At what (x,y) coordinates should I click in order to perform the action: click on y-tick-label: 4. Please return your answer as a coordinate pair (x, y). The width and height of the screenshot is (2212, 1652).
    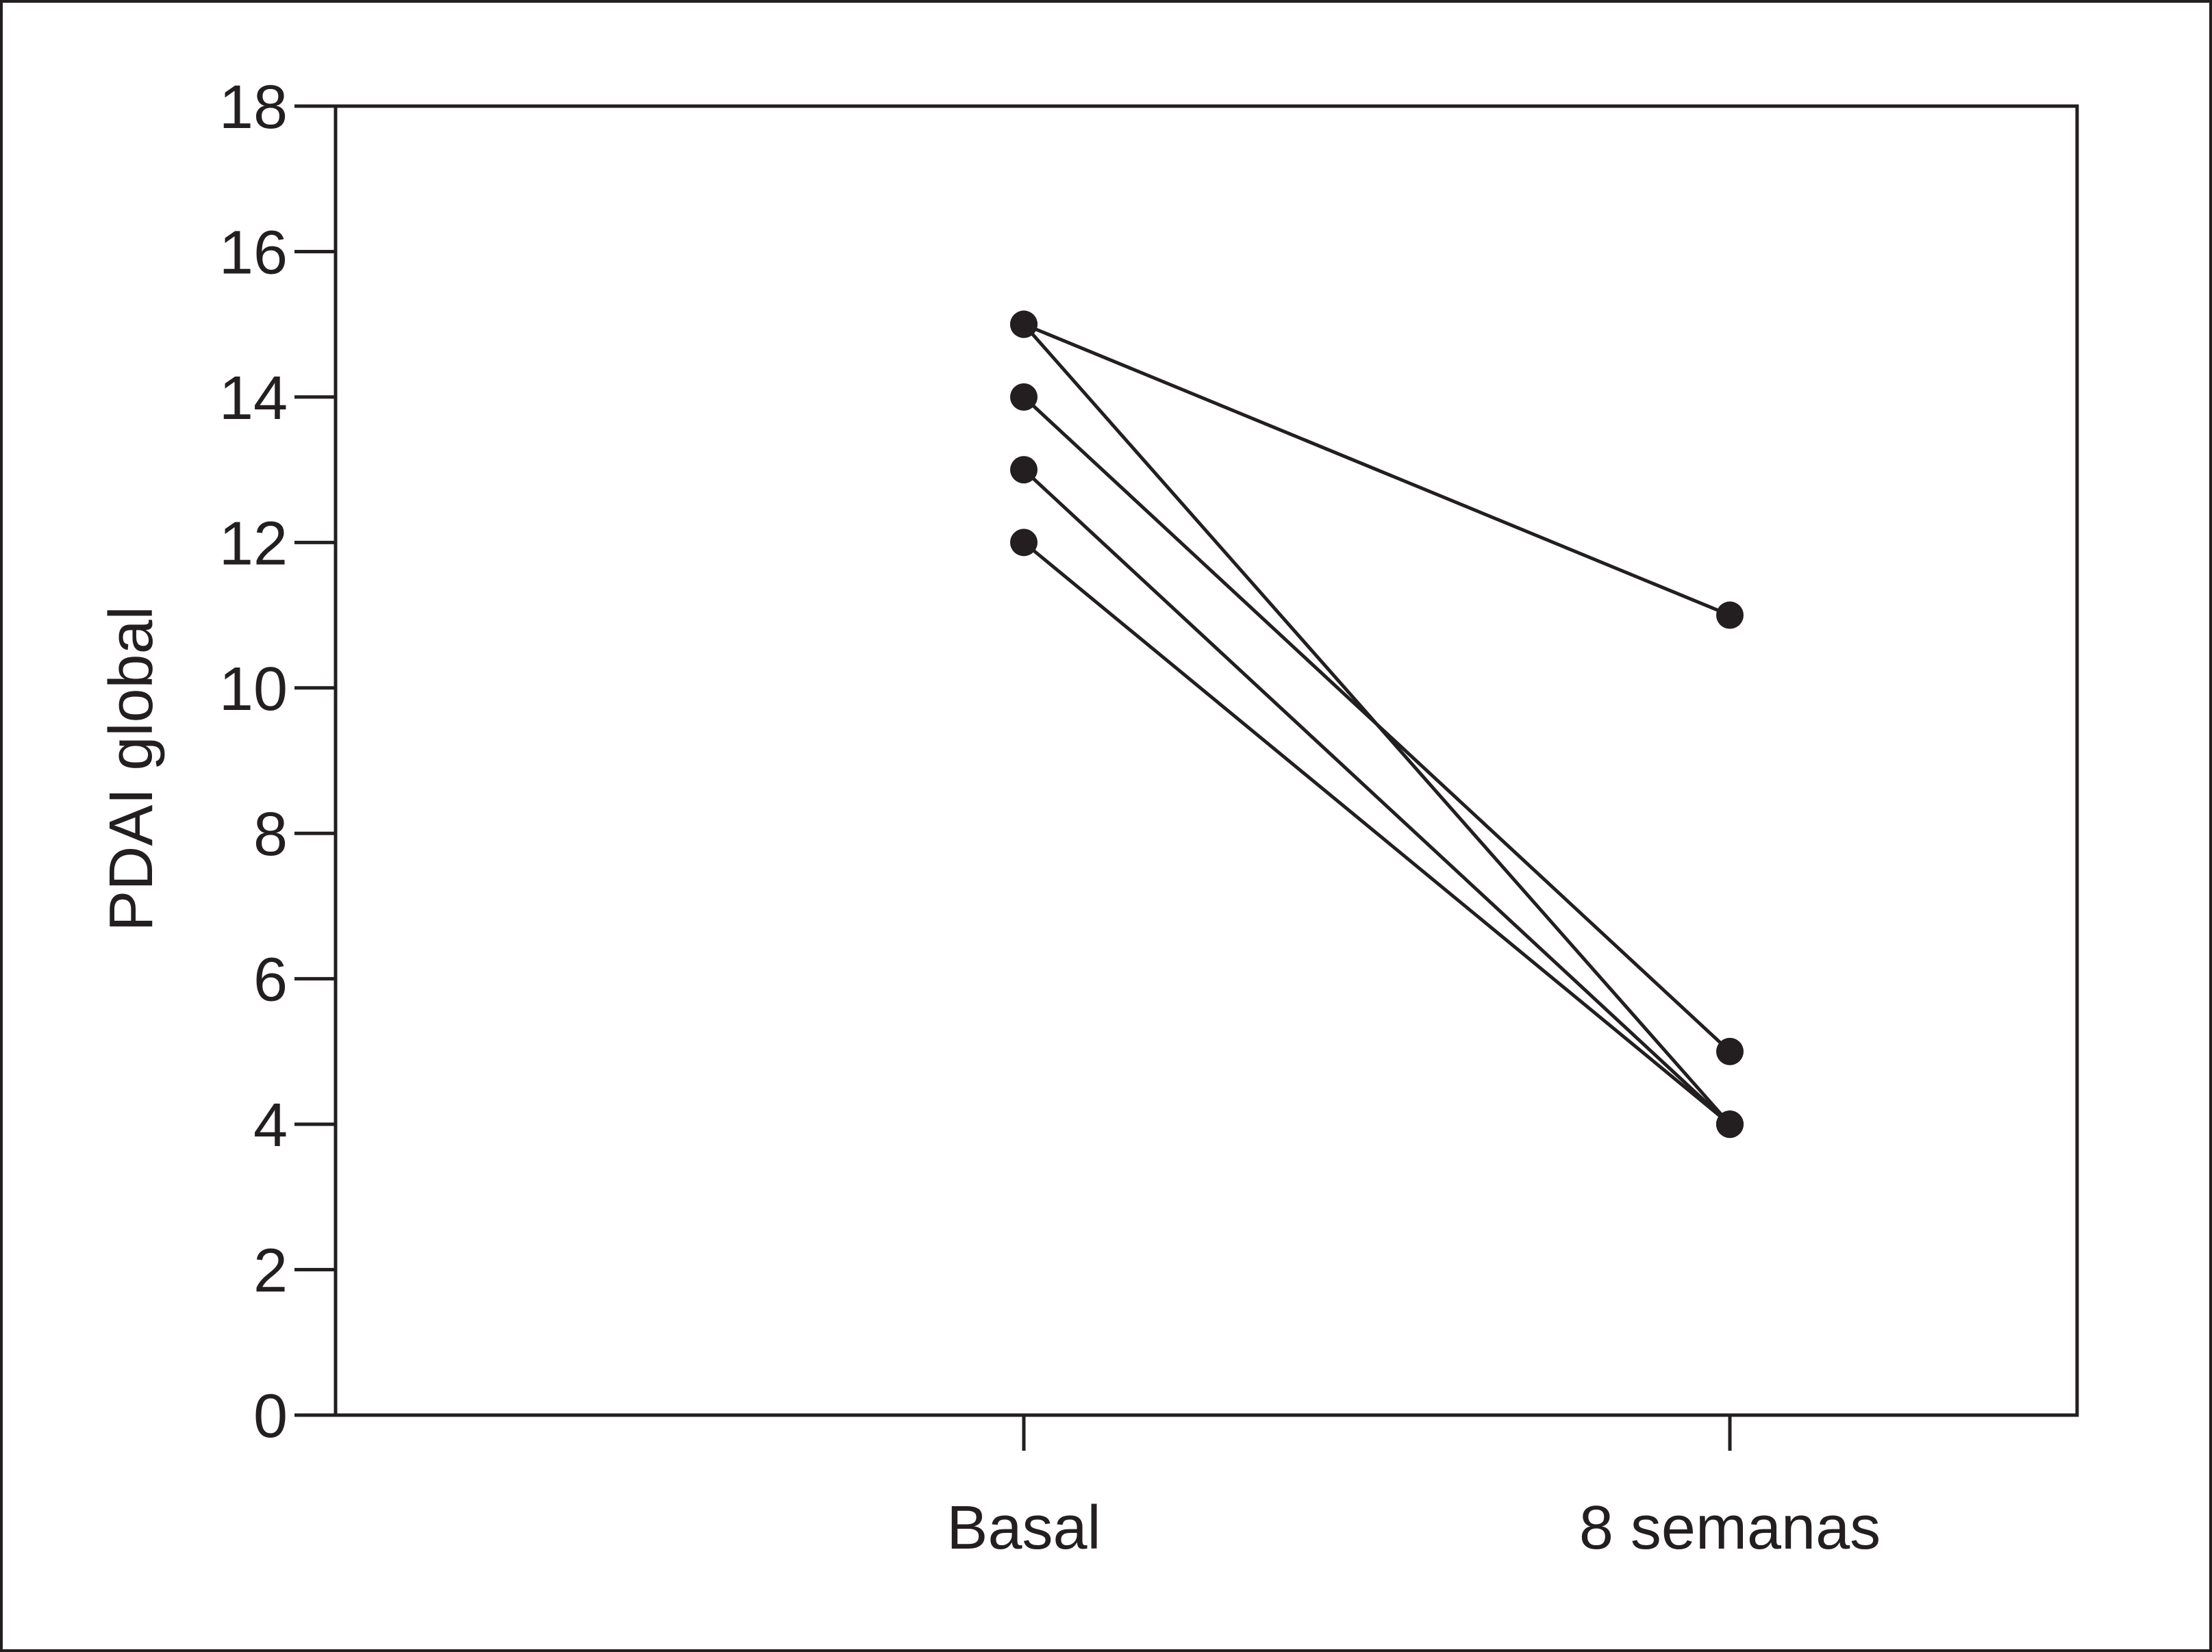
    Looking at the image, I should click on (270, 1125).